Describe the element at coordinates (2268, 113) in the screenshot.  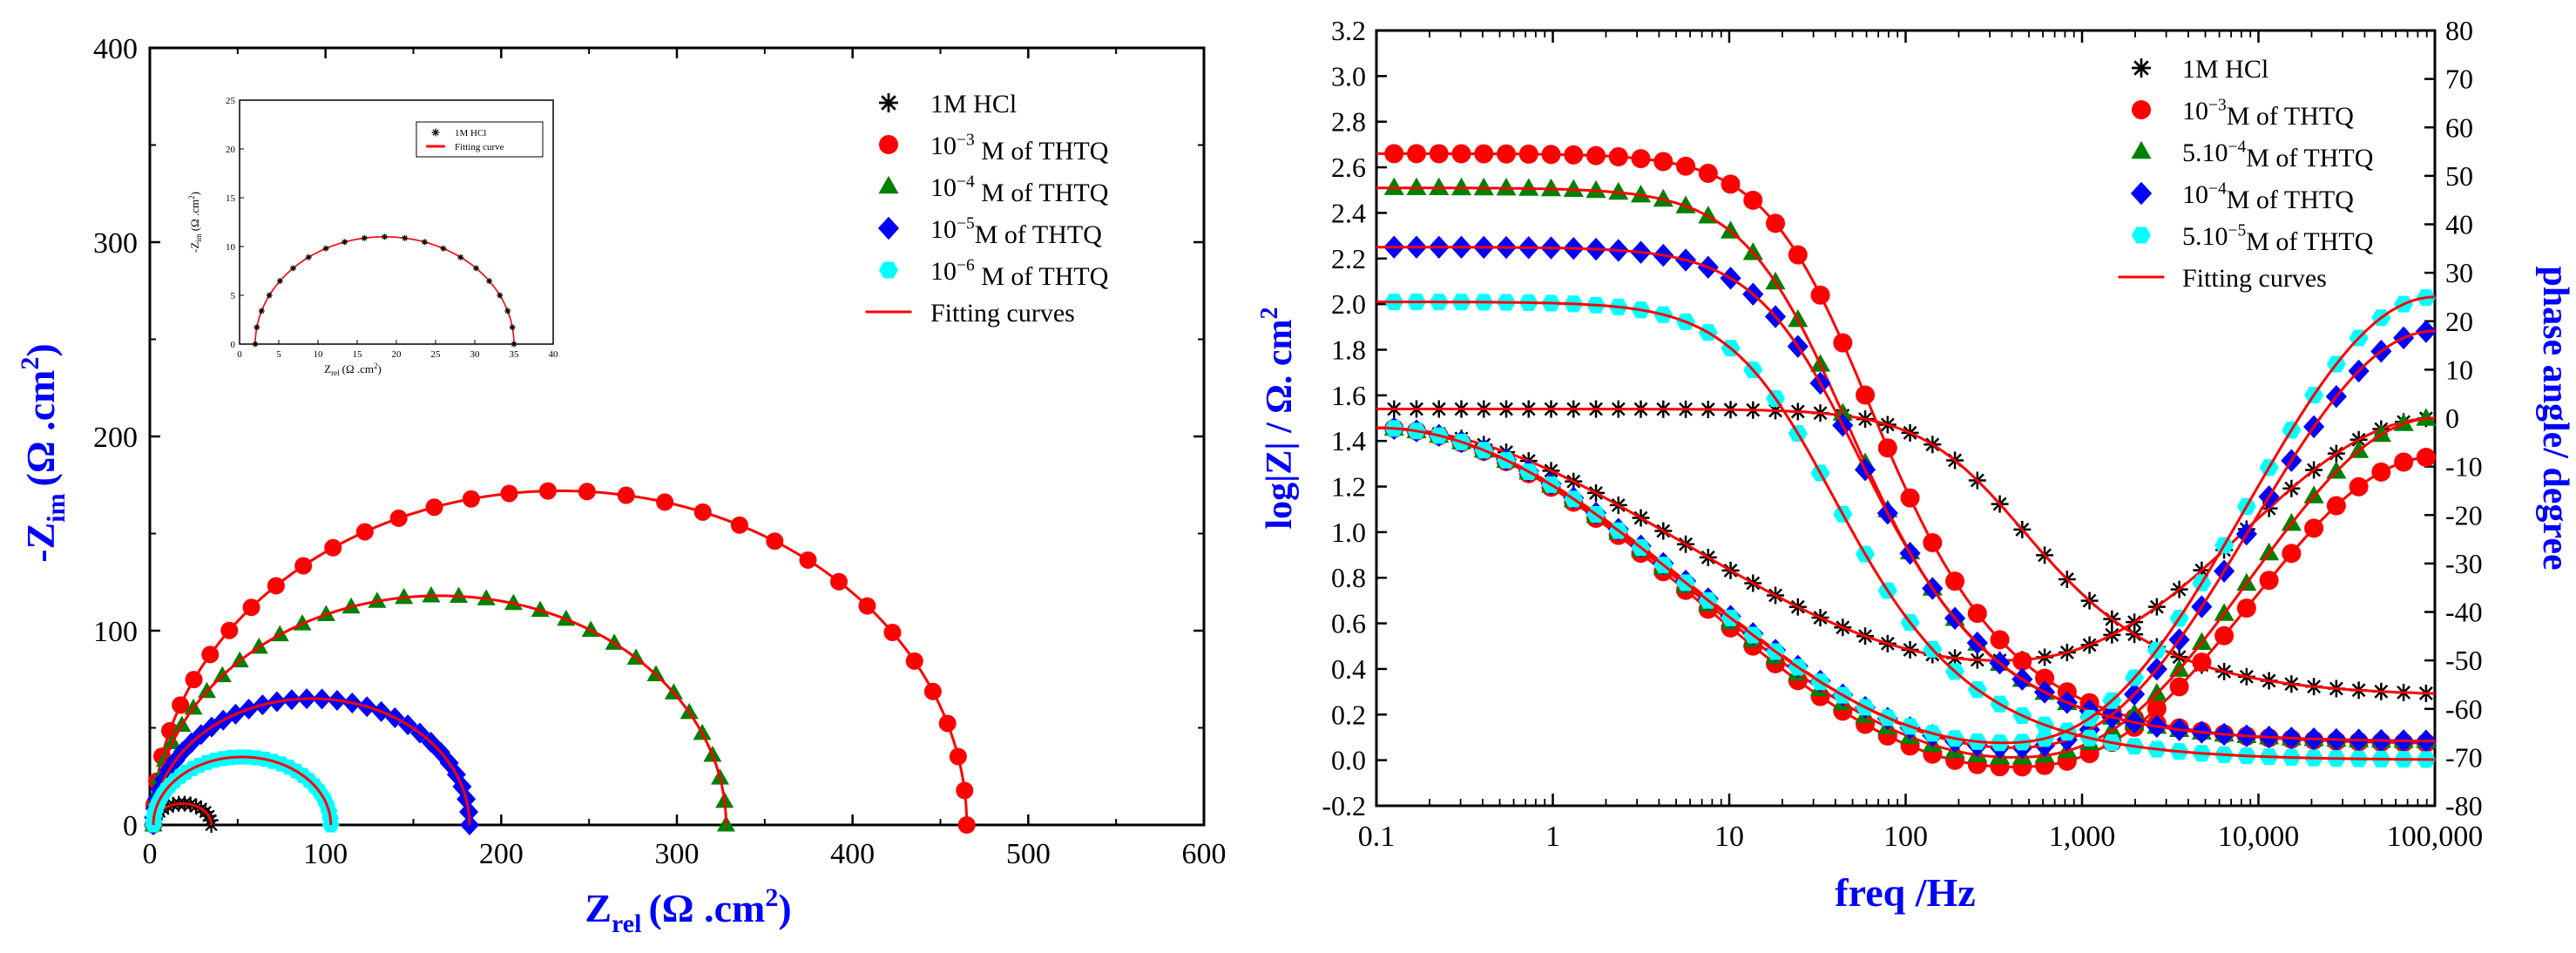
I see `legend-label: 10−3M of THTQ` at that location.